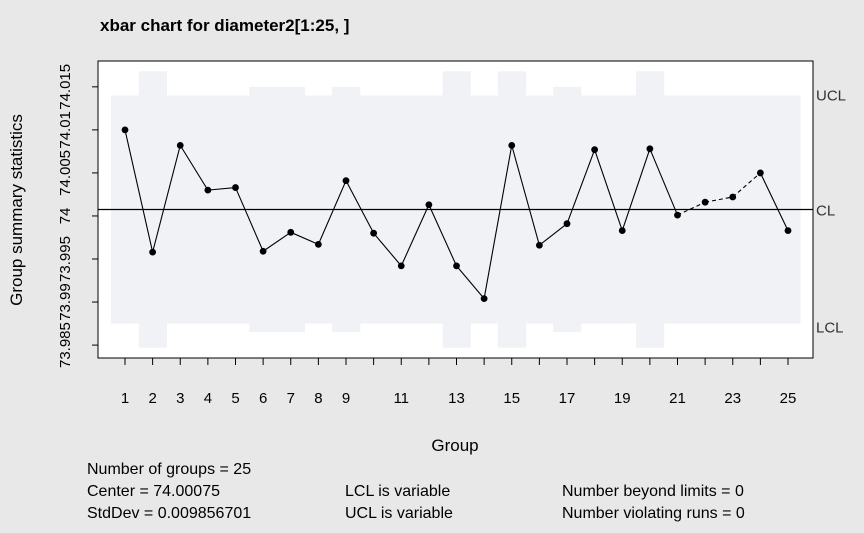 The image size is (864, 533). What do you see at coordinates (511, 398) in the screenshot?
I see `x-tick-label: 15` at bounding box center [511, 398].